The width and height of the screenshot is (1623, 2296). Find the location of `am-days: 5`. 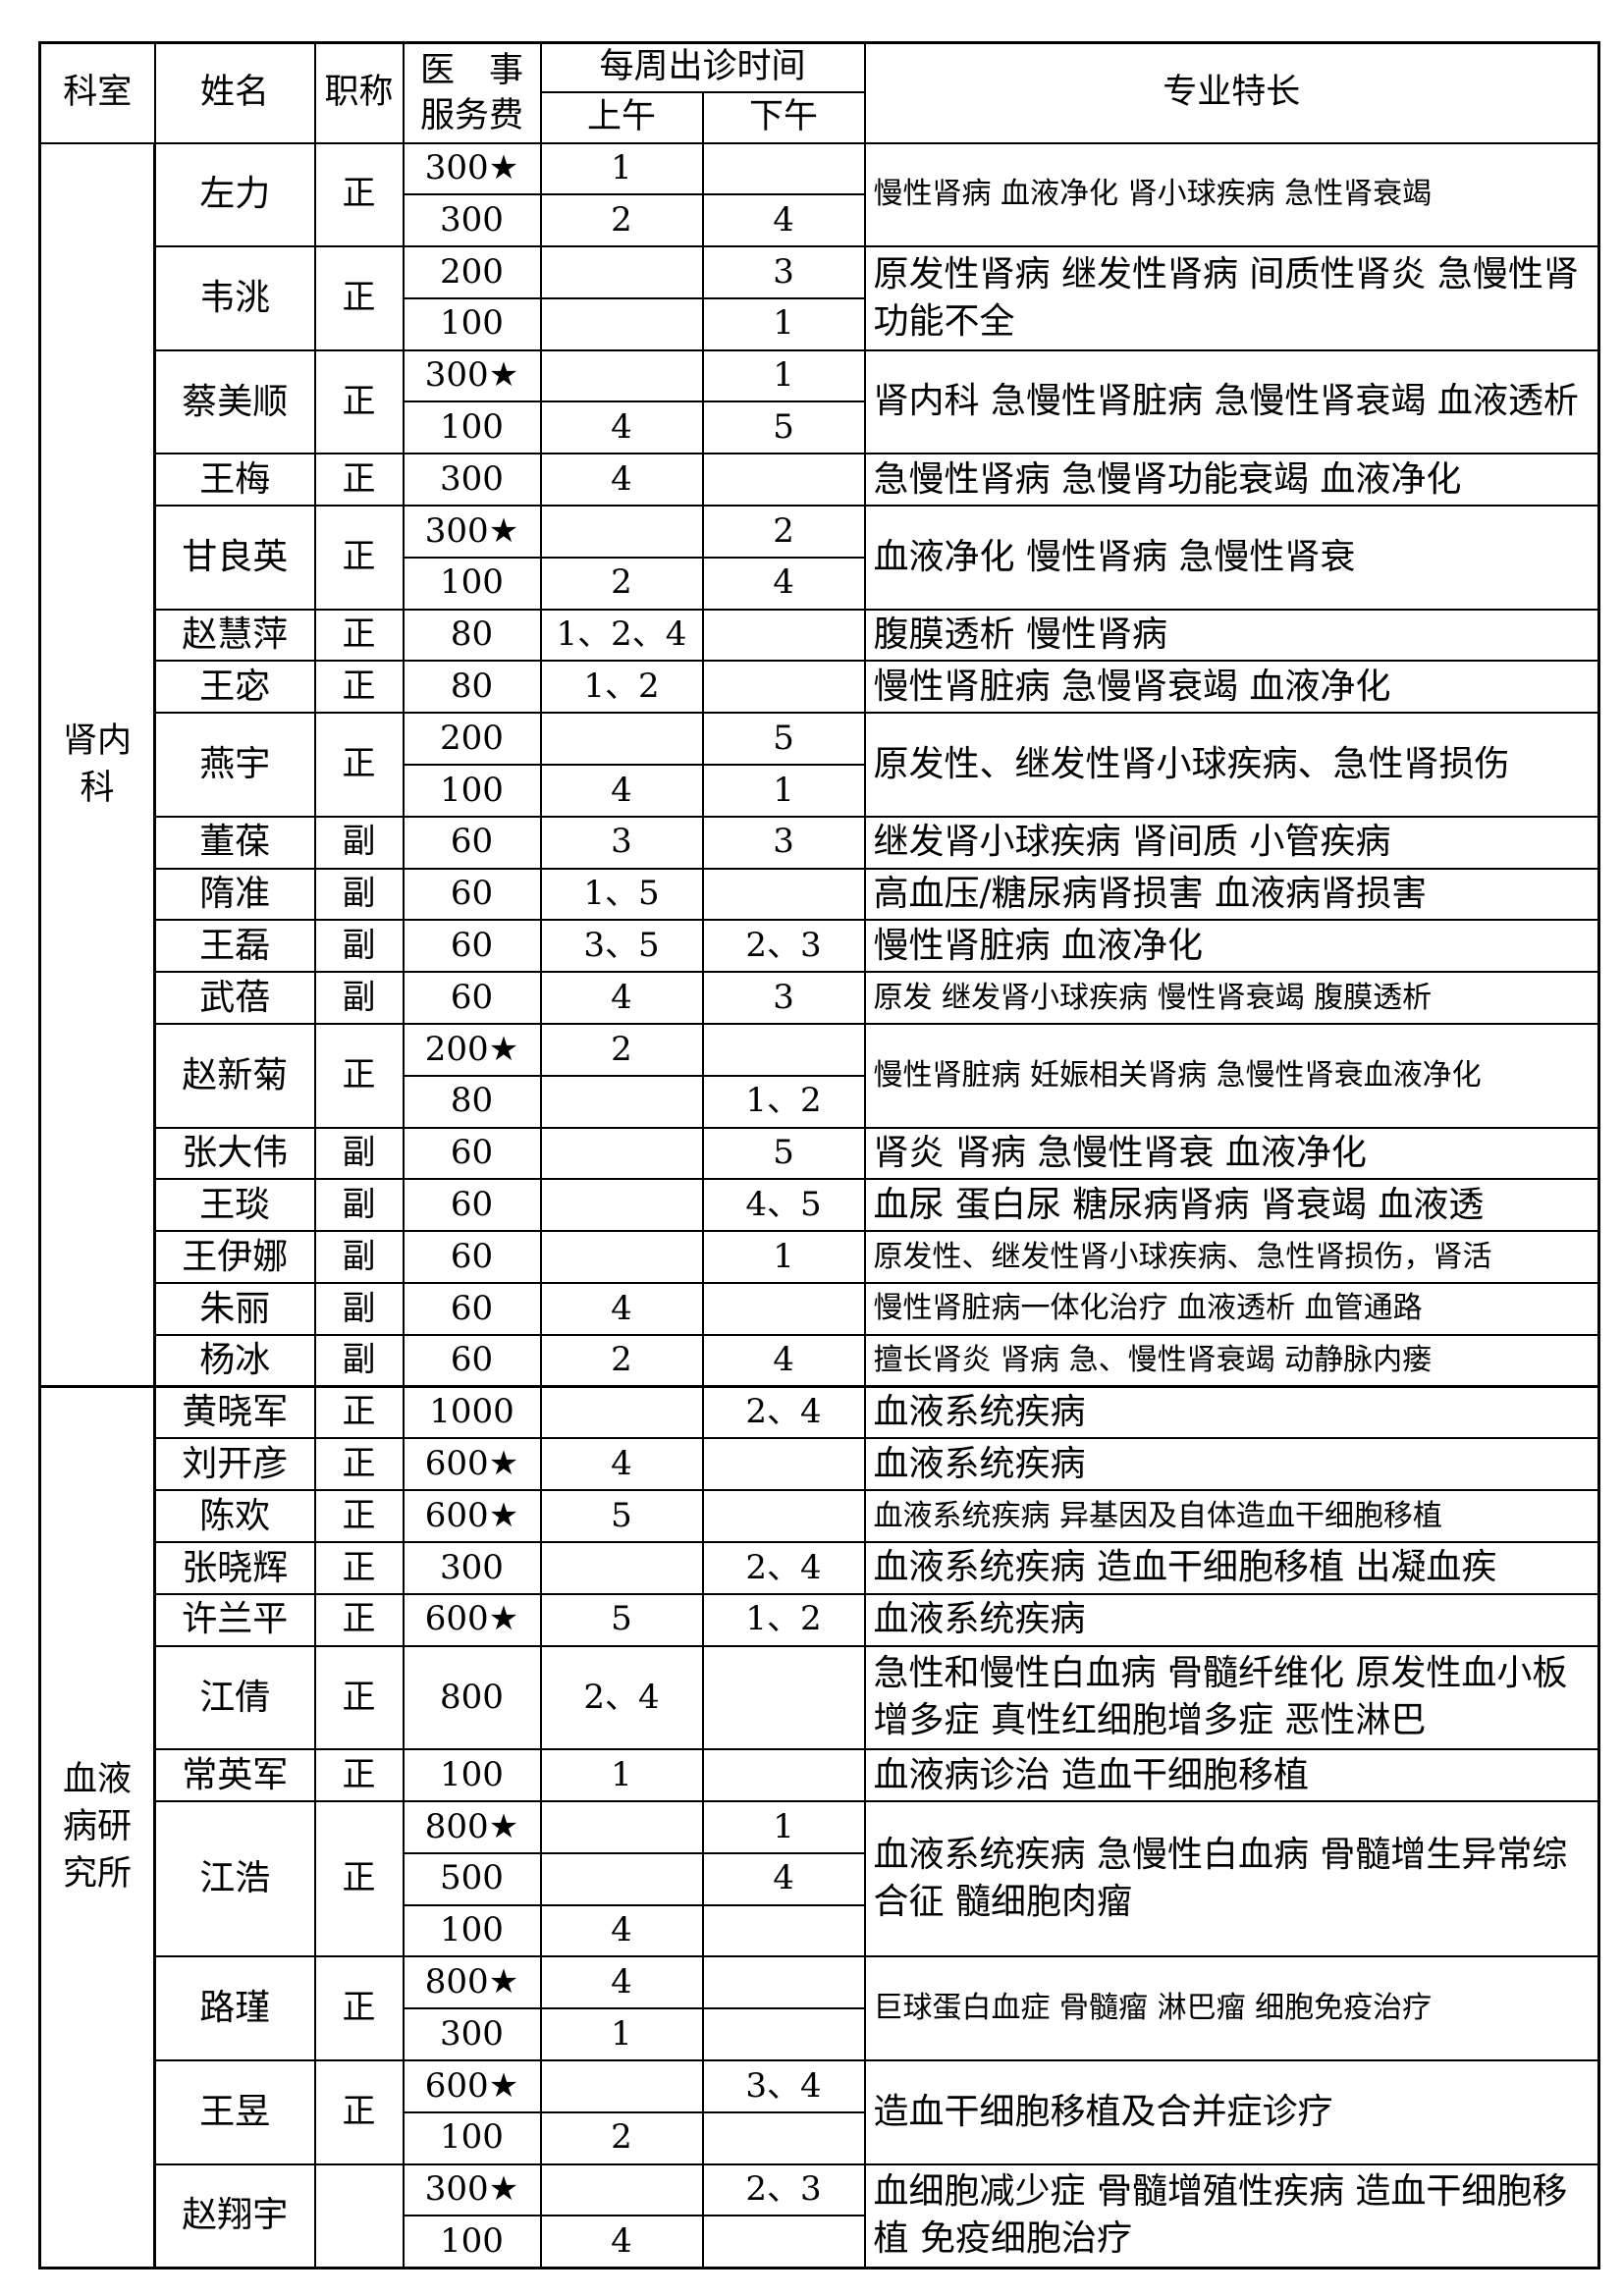

am-days: 5 is located at coordinates (621, 1516).